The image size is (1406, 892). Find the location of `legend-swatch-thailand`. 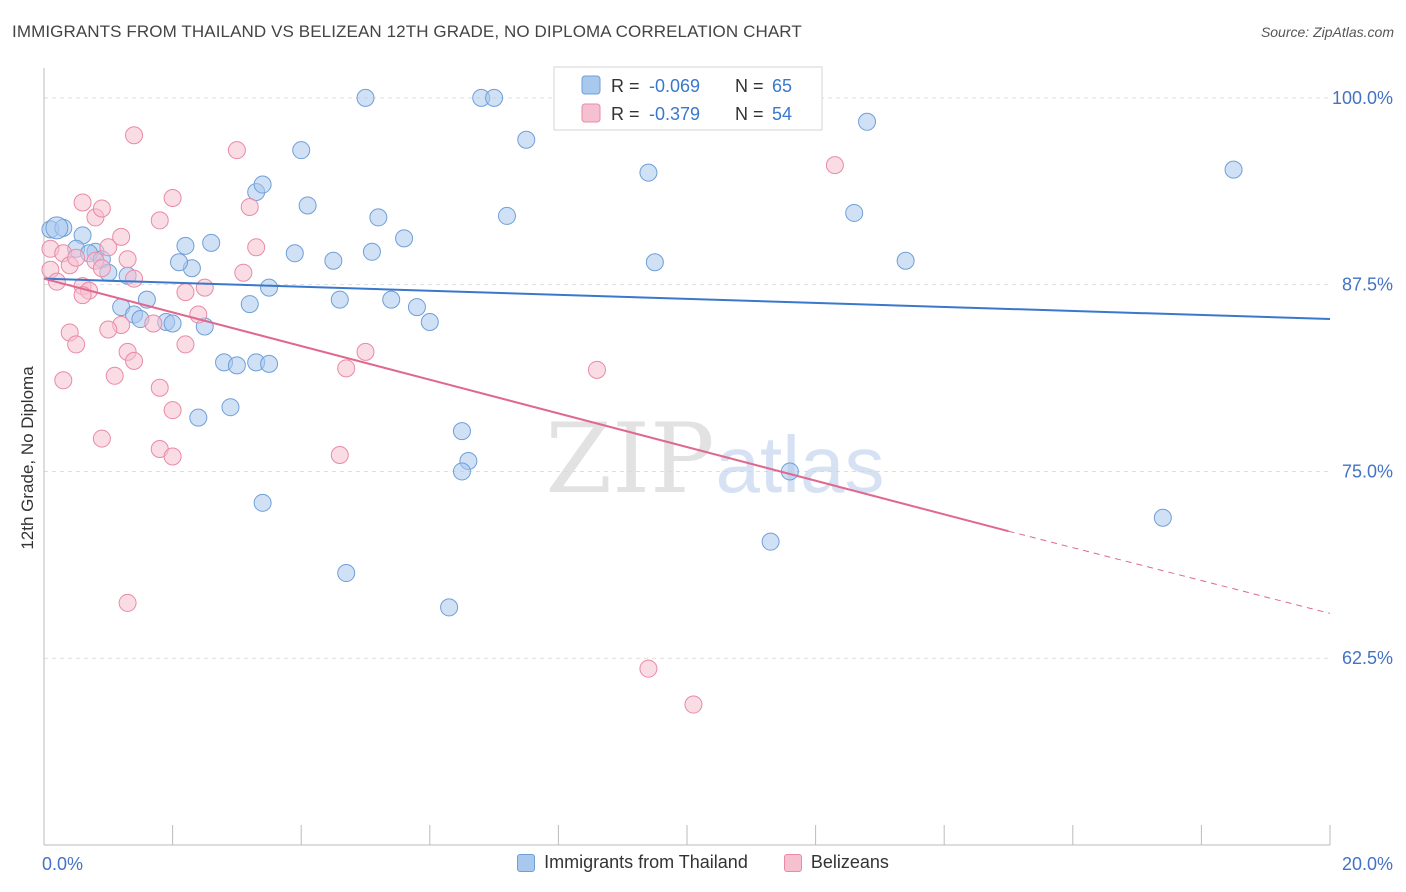

legend-swatch-thailand is located at coordinates (526, 862).